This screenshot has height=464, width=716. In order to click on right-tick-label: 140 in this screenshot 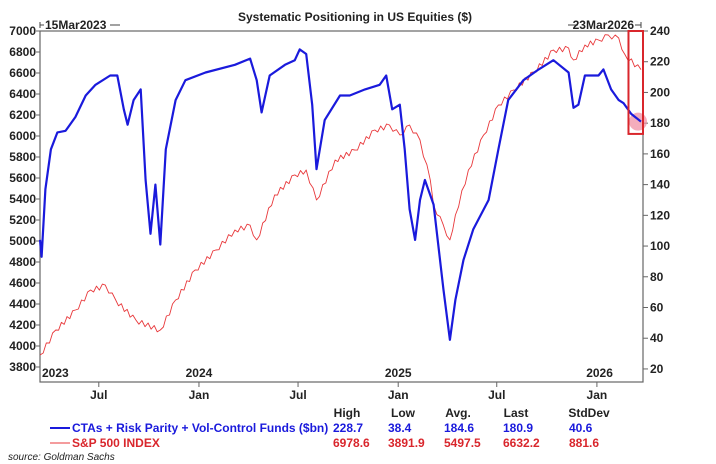, I will do `click(660, 185)`.